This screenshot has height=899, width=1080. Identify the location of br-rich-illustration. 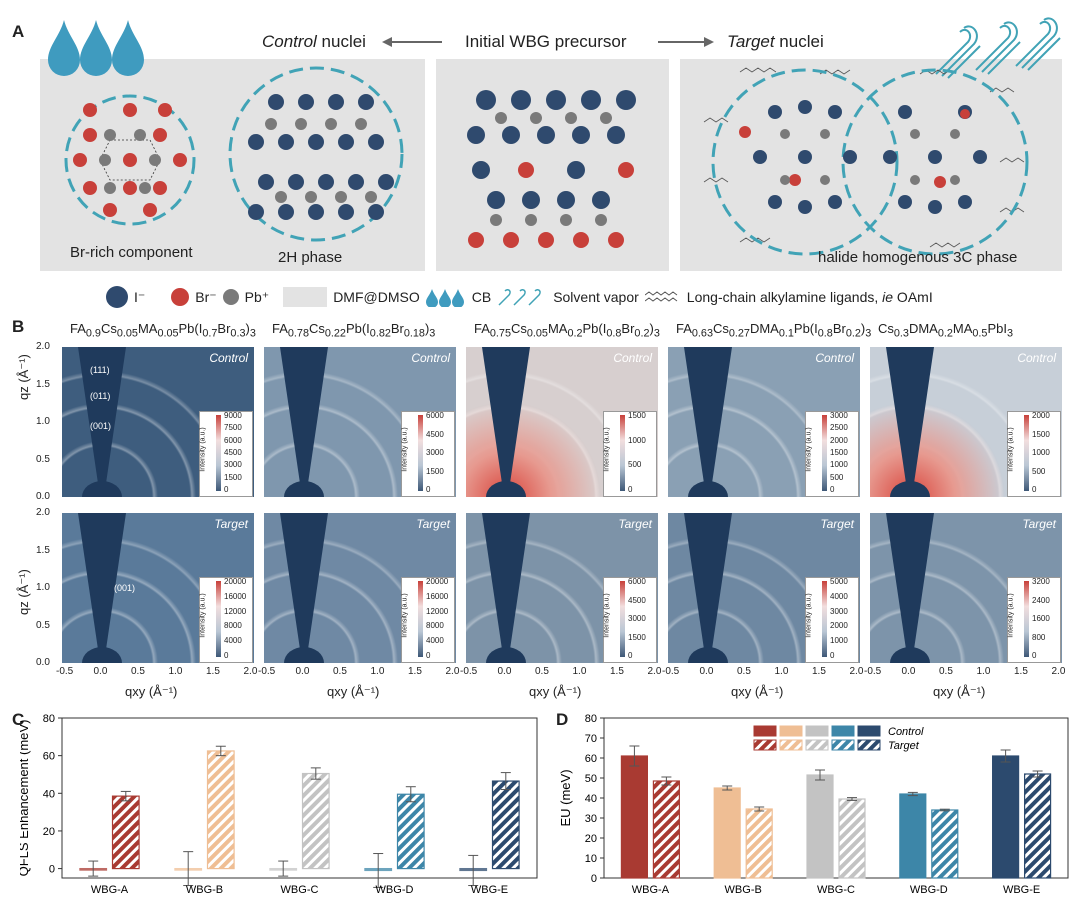
(130, 160).